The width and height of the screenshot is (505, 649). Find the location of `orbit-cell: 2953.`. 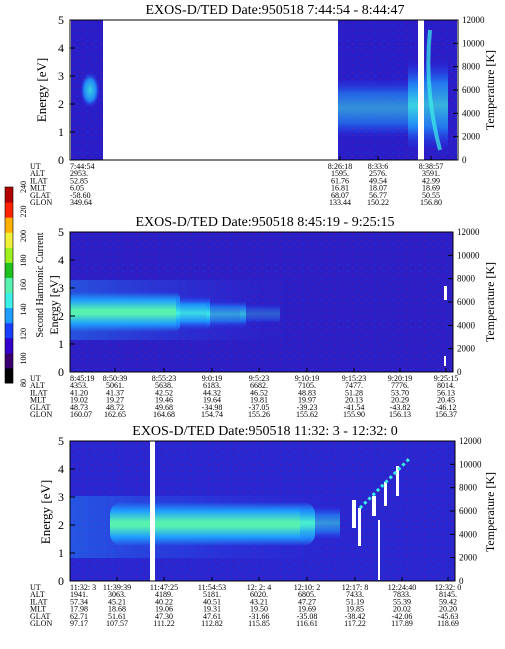

orbit-cell: 2953. is located at coordinates (79, 173).